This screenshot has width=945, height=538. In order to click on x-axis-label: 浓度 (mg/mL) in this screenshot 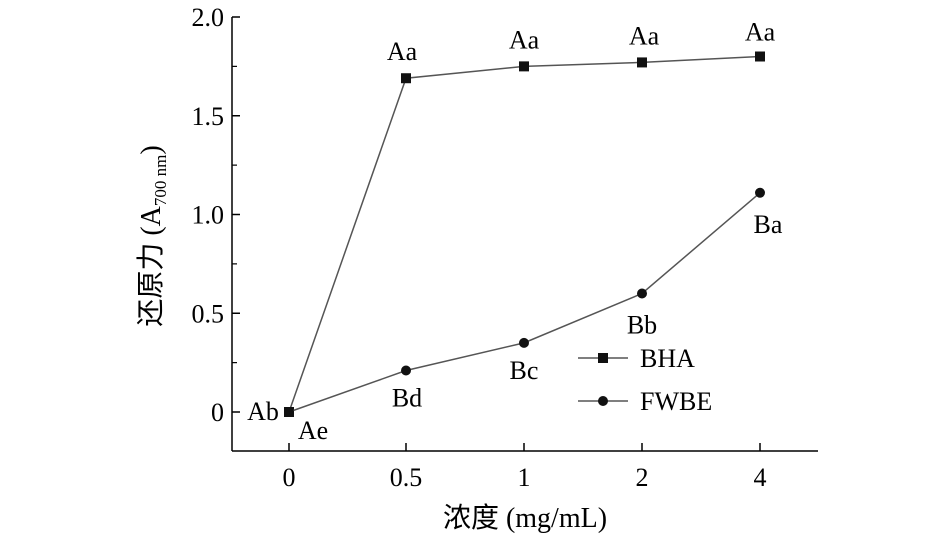, I will do `click(525, 518)`.